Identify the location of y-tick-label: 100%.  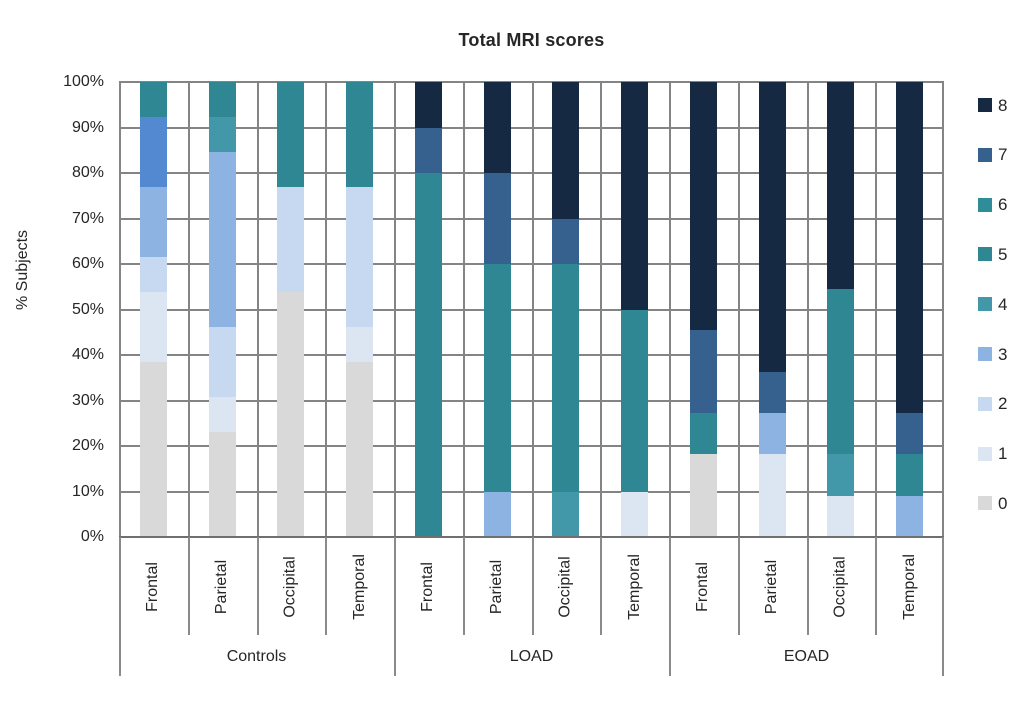
(83, 81).